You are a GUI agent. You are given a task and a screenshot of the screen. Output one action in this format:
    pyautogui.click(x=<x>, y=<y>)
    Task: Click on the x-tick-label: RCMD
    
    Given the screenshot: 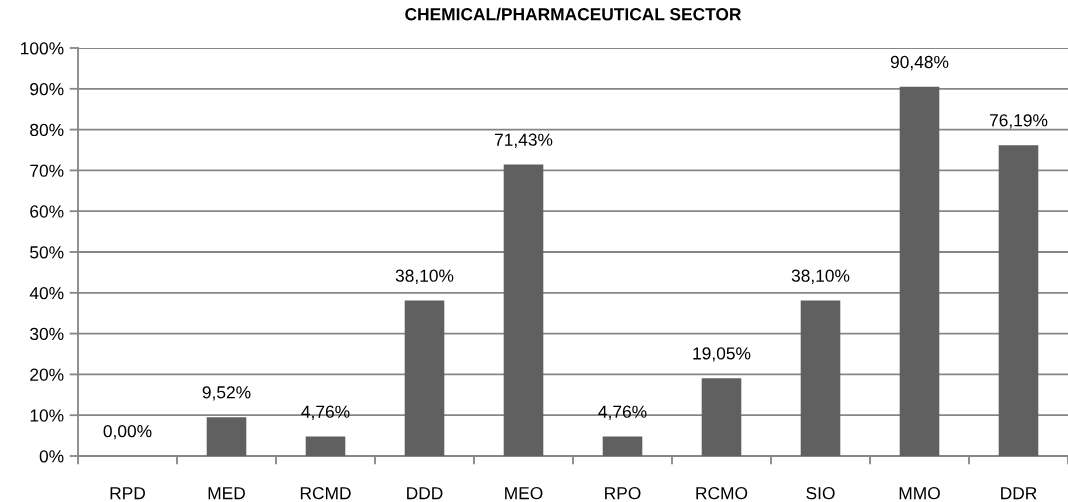 What is the action you would take?
    pyautogui.click(x=325, y=493)
    